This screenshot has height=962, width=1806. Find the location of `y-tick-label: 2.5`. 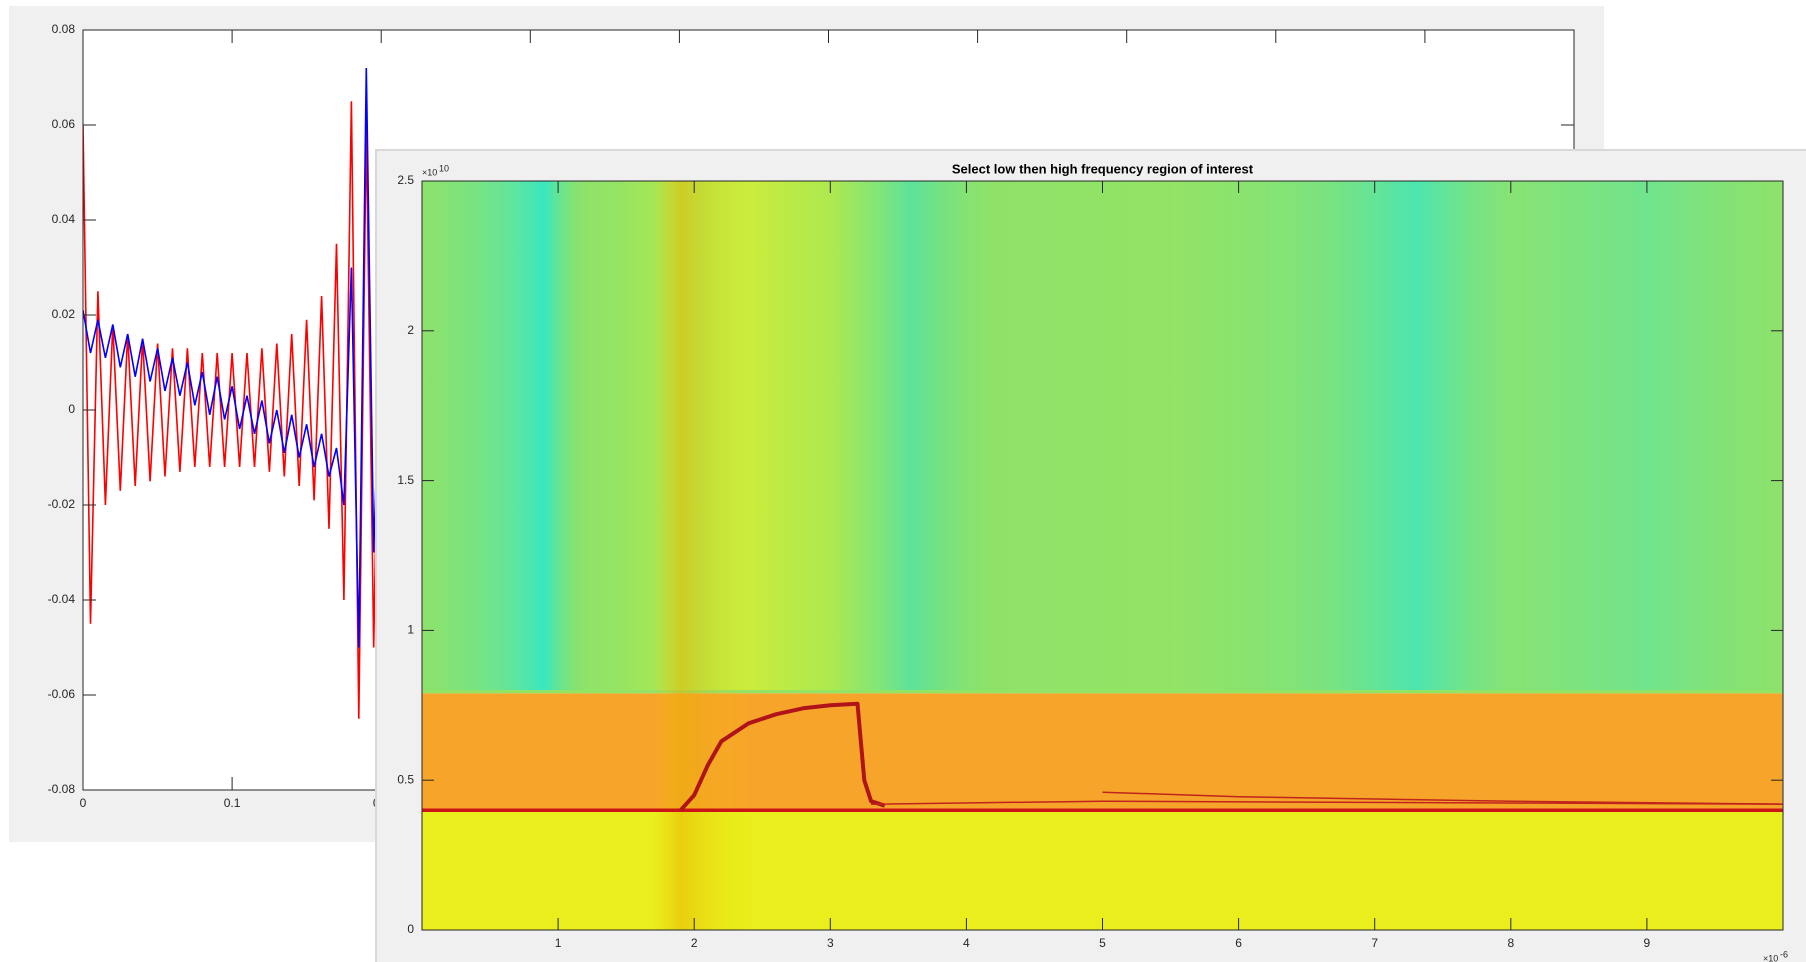

y-tick-label: 2.5 is located at coordinates (405, 180).